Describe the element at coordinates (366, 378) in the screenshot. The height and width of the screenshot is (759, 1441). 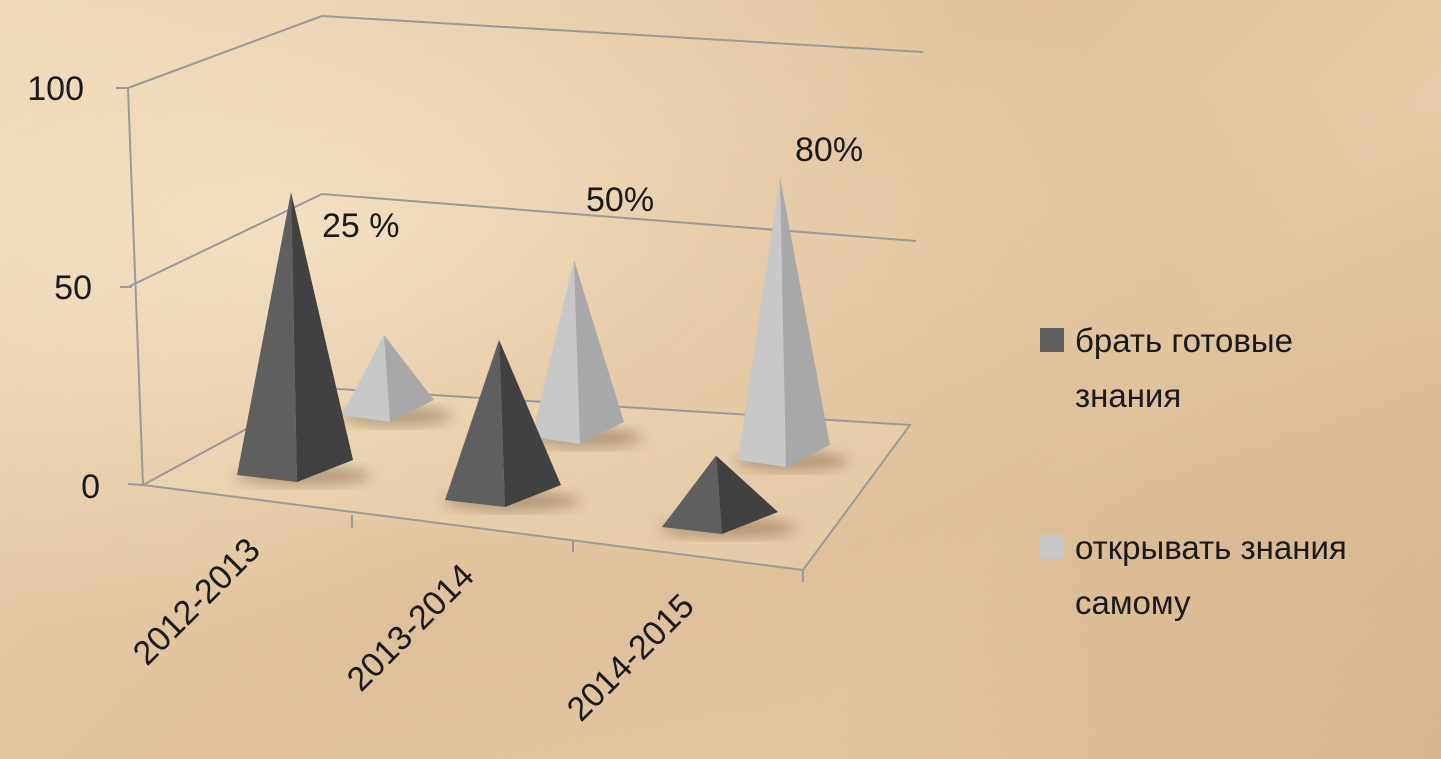
I see `pyramid-2012-2013-series-2-front-face` at that location.